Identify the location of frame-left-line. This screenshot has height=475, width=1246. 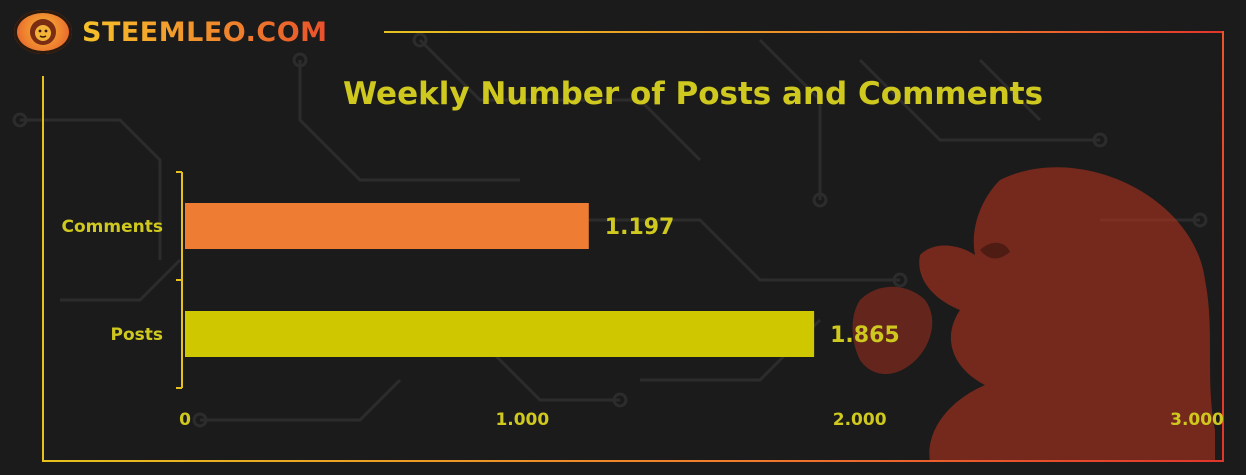
(43, 269).